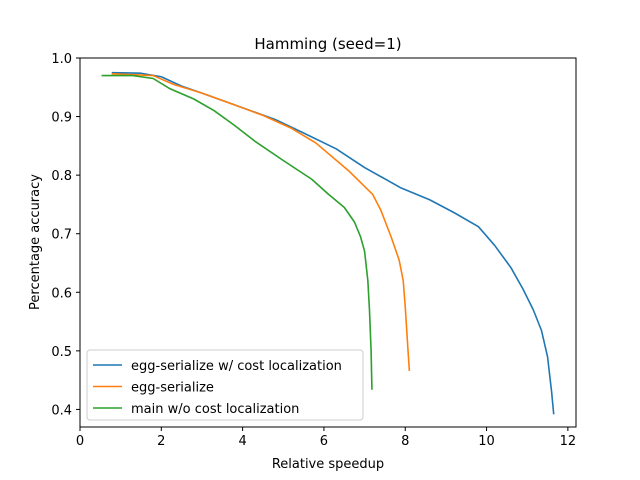  I want to click on legend-label-1: egg-serialize w/ cost localization, so click(236, 366).